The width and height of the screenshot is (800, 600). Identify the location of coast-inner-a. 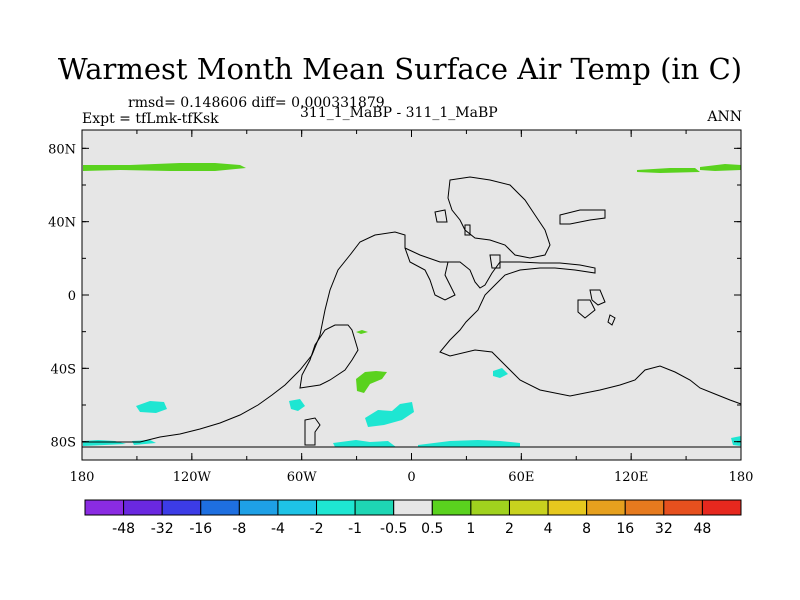
(432, 274).